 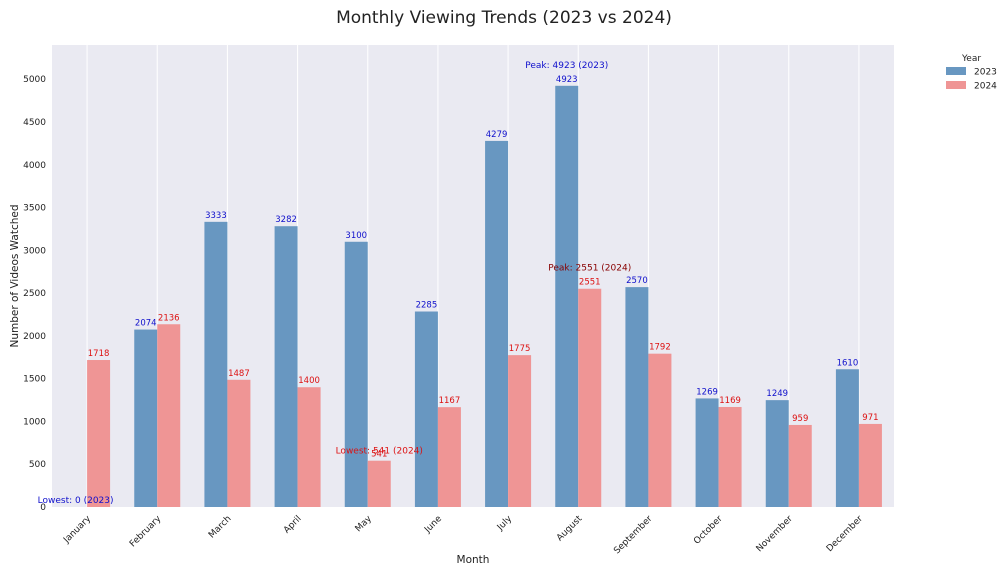 I want to click on chart-title: Monthly Viewing Trends (2023 vs 2024), so click(x=504, y=18).